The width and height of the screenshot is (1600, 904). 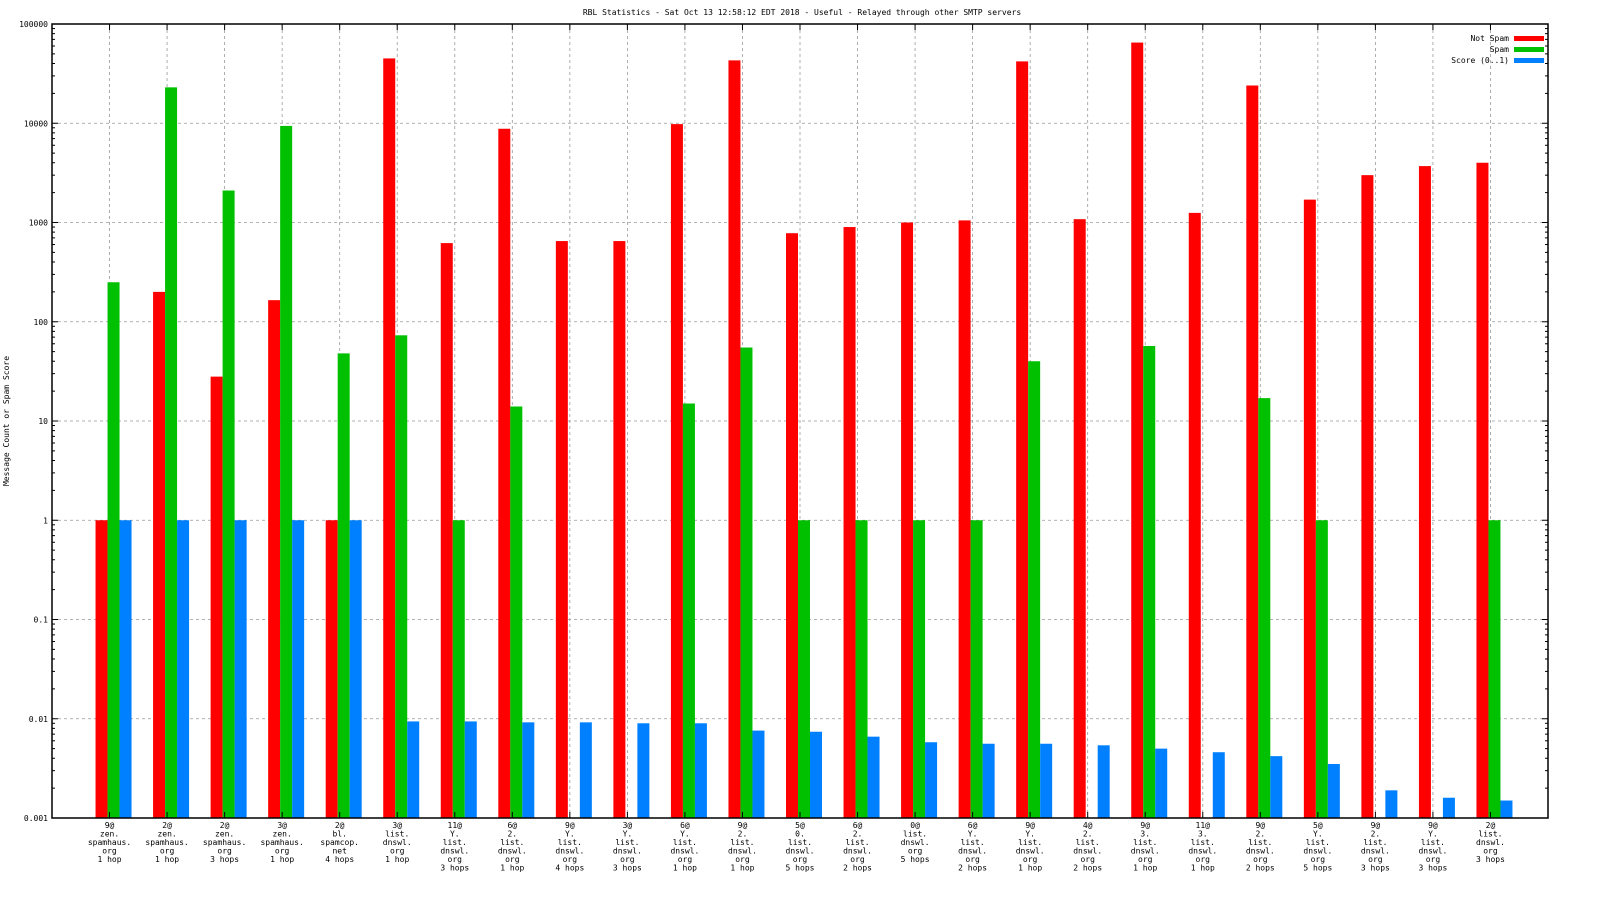 What do you see at coordinates (6, 421) in the screenshot?
I see `y-axis-label: Message Count or Spam Score` at bounding box center [6, 421].